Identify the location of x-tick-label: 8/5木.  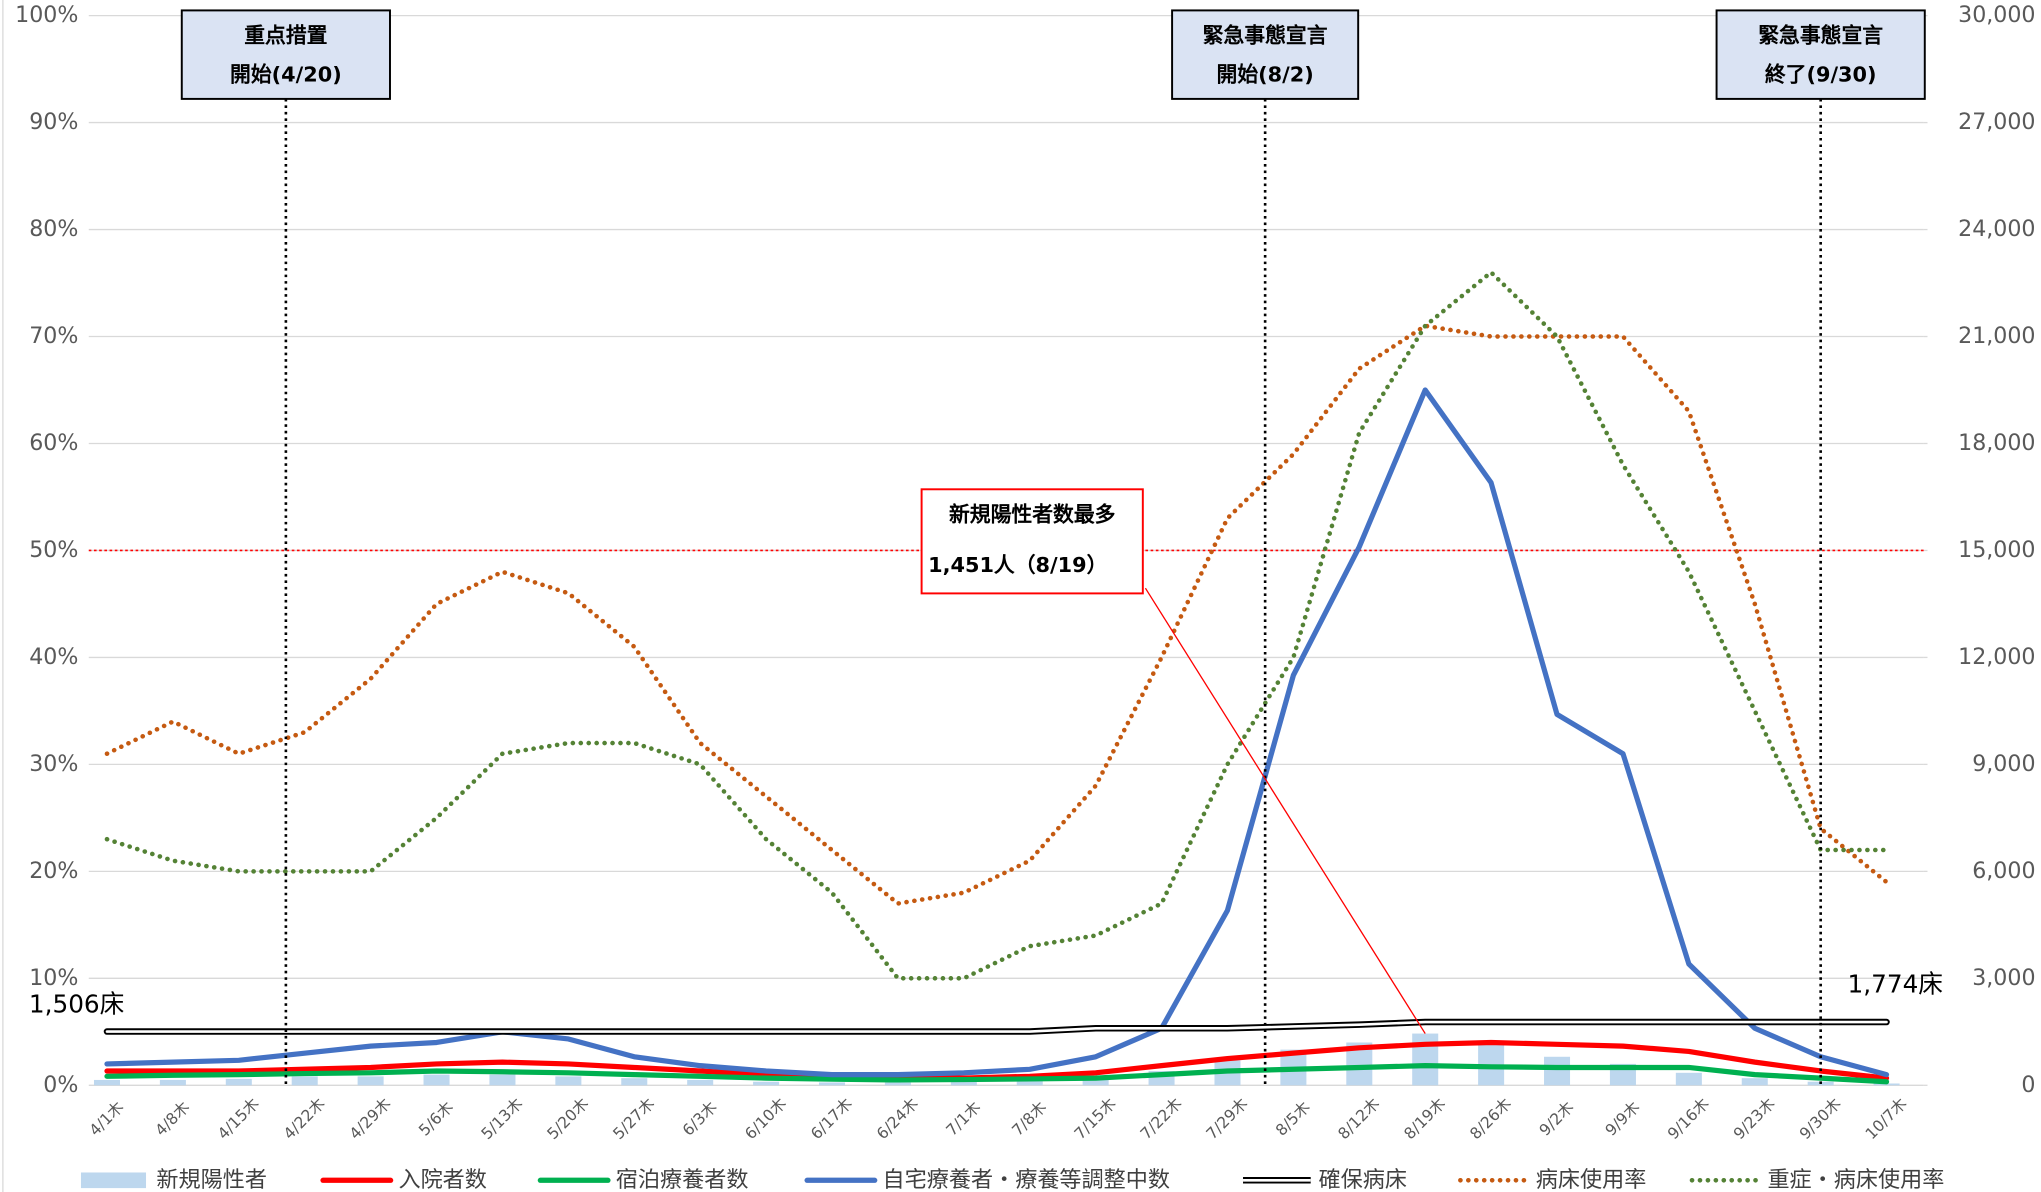
(1293, 1119).